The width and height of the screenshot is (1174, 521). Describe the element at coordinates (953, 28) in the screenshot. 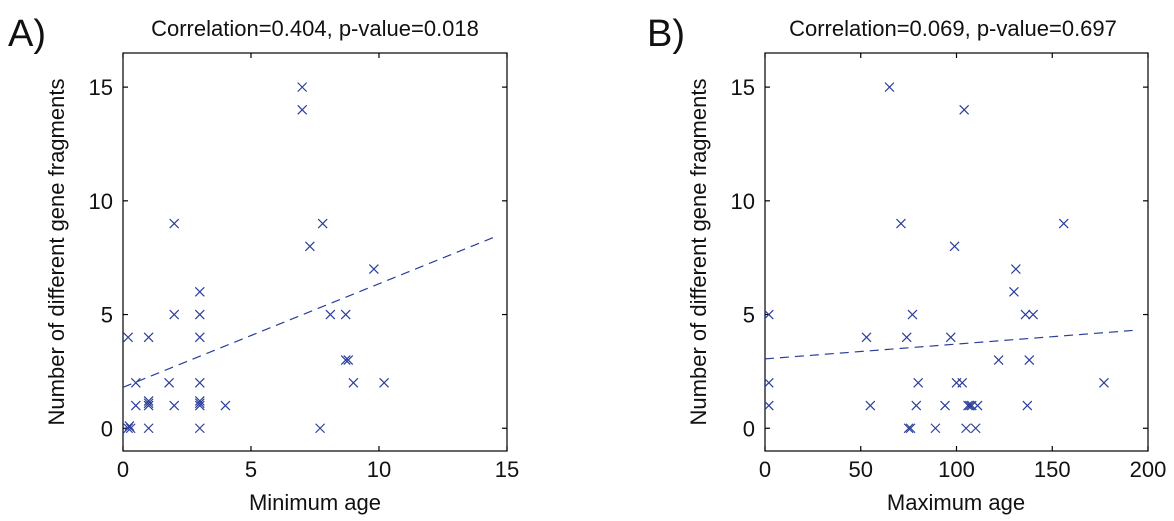

I see `panel-b-title: Correlation=0.069, p-value=0.697` at that location.